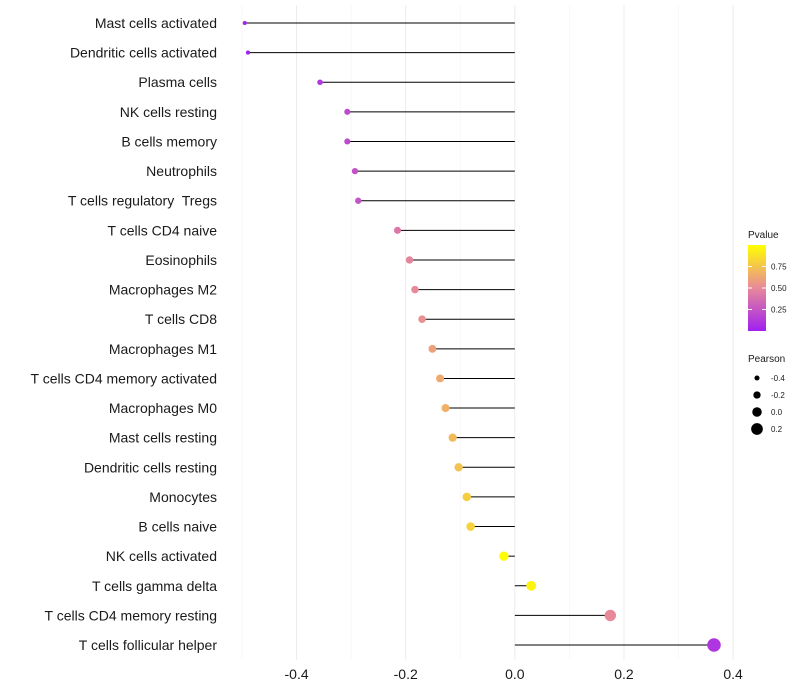 The image size is (800, 700). What do you see at coordinates (156, 23) in the screenshot?
I see `category-label: Mast cells activated` at bounding box center [156, 23].